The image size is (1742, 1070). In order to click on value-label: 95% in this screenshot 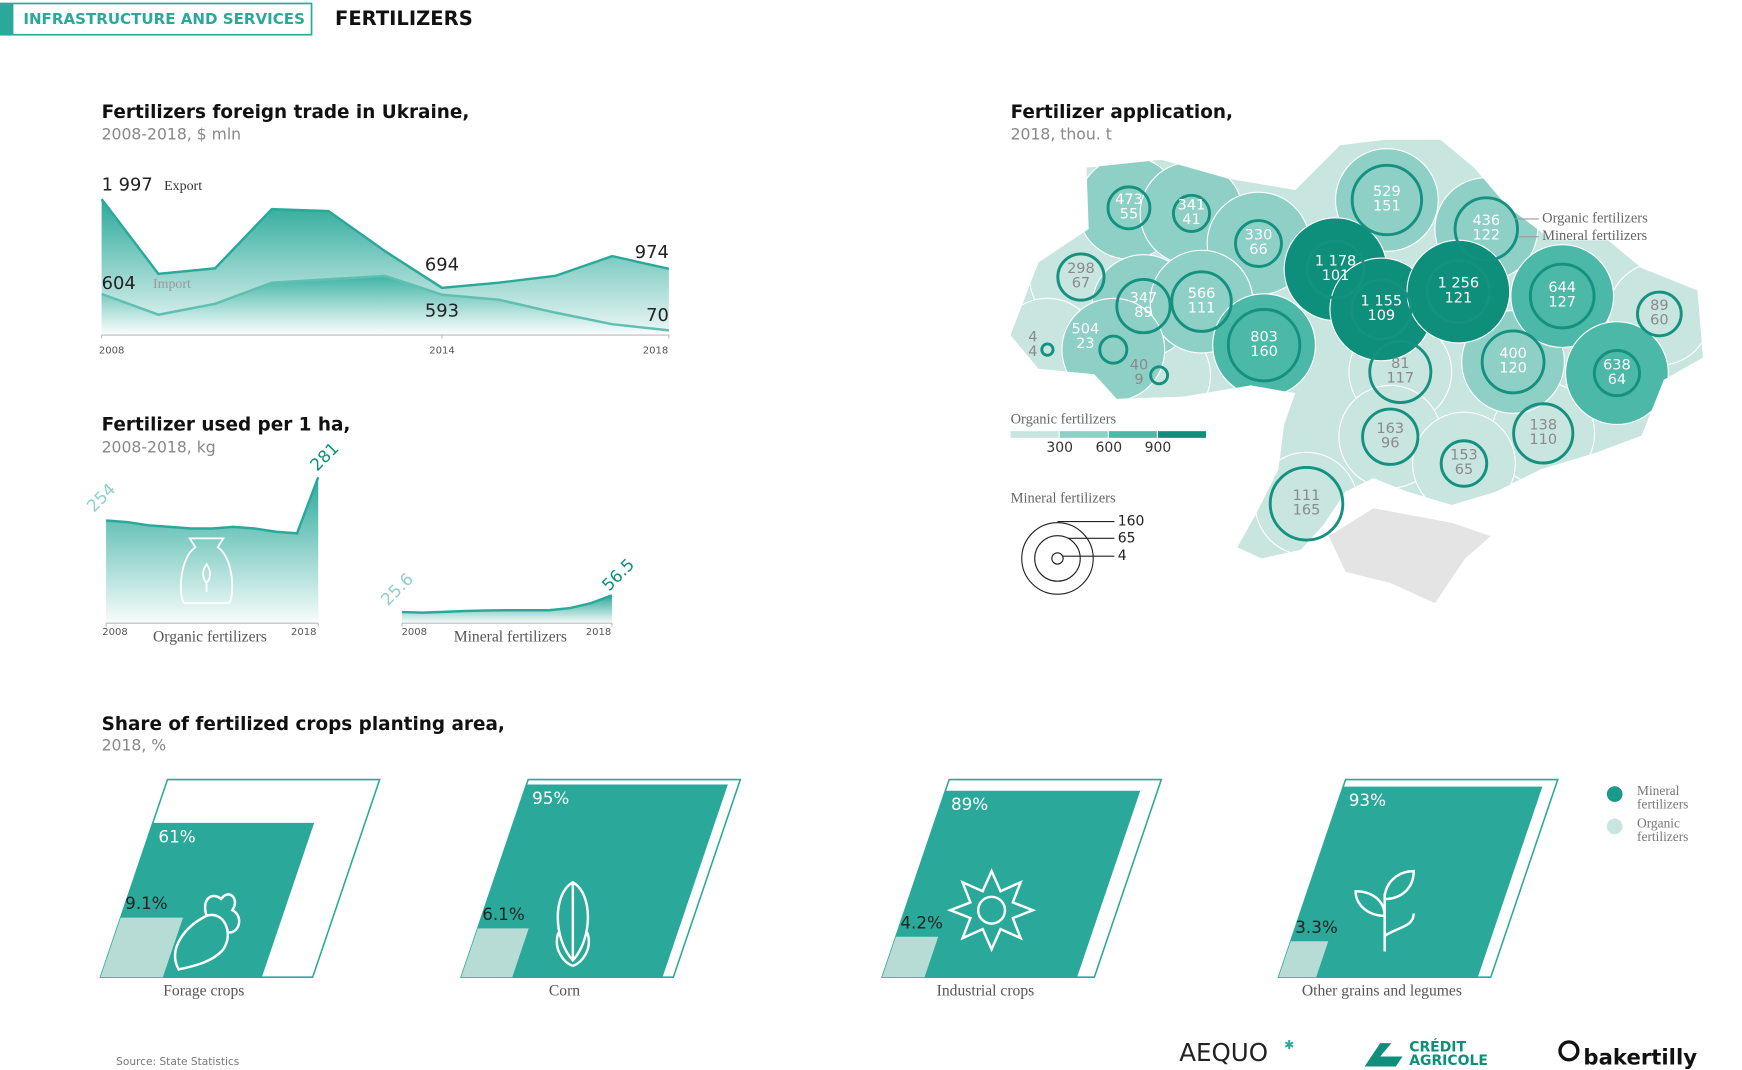, I will do `click(550, 798)`.